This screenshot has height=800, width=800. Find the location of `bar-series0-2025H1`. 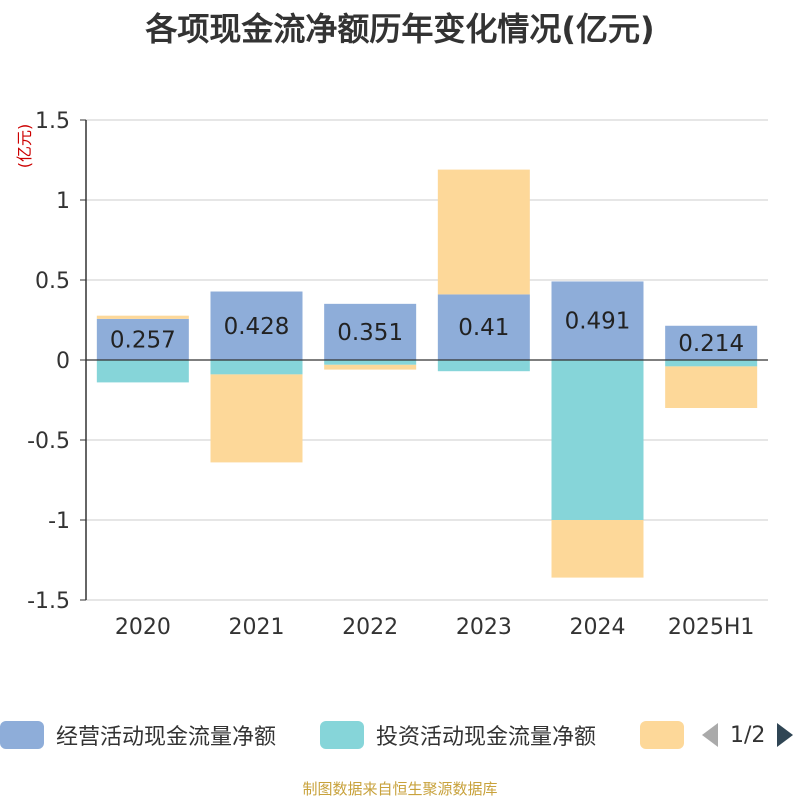

bar-series0-2025H1 is located at coordinates (711, 342).